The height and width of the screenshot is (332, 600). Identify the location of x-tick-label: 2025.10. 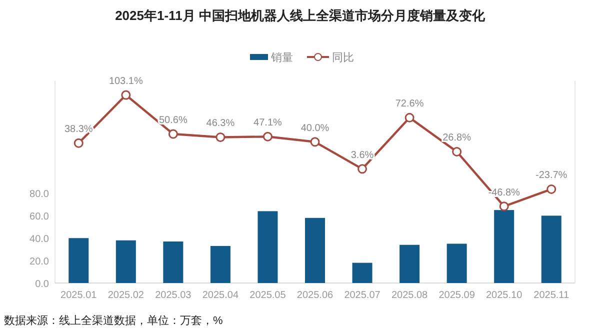
(504, 295).